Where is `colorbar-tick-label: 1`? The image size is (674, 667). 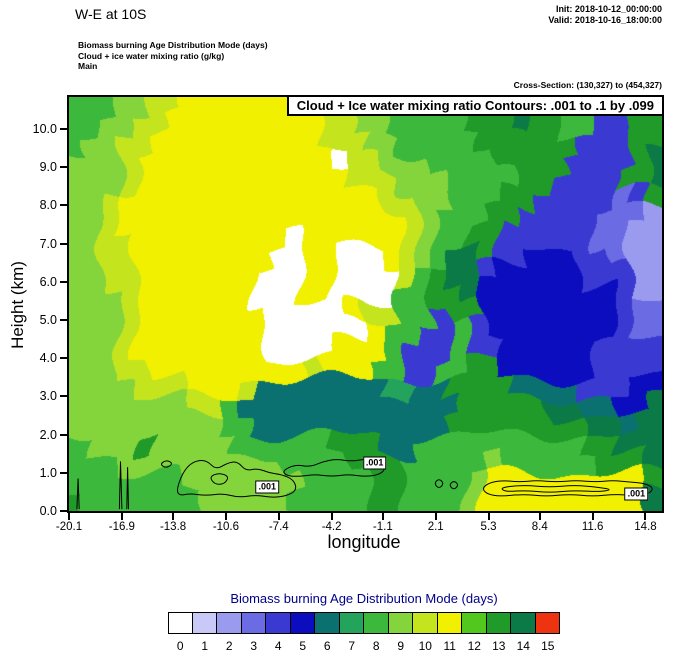 colorbar-tick-label: 1 is located at coordinates (205, 646).